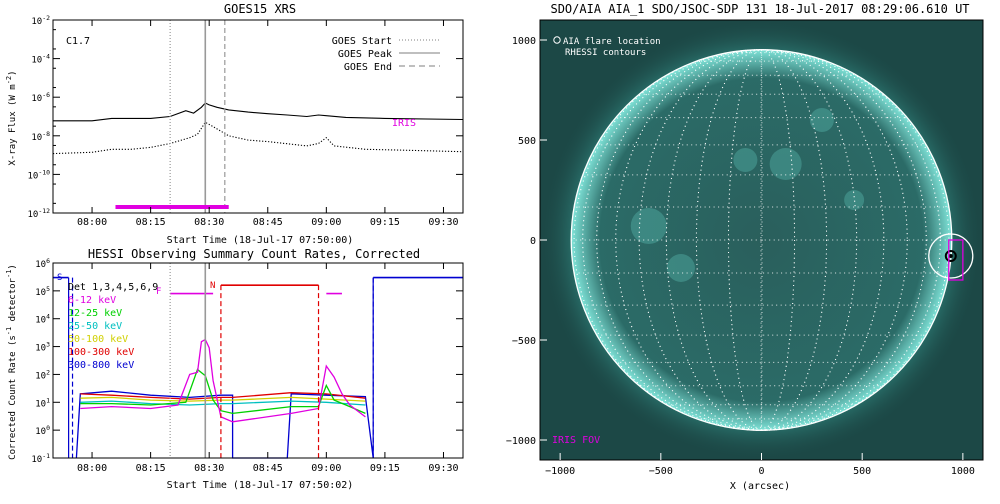 The width and height of the screenshot is (1000, 504). What do you see at coordinates (38, 213) in the screenshot?
I see `goes-ytick-label: 10⁻¹²` at bounding box center [38, 213].